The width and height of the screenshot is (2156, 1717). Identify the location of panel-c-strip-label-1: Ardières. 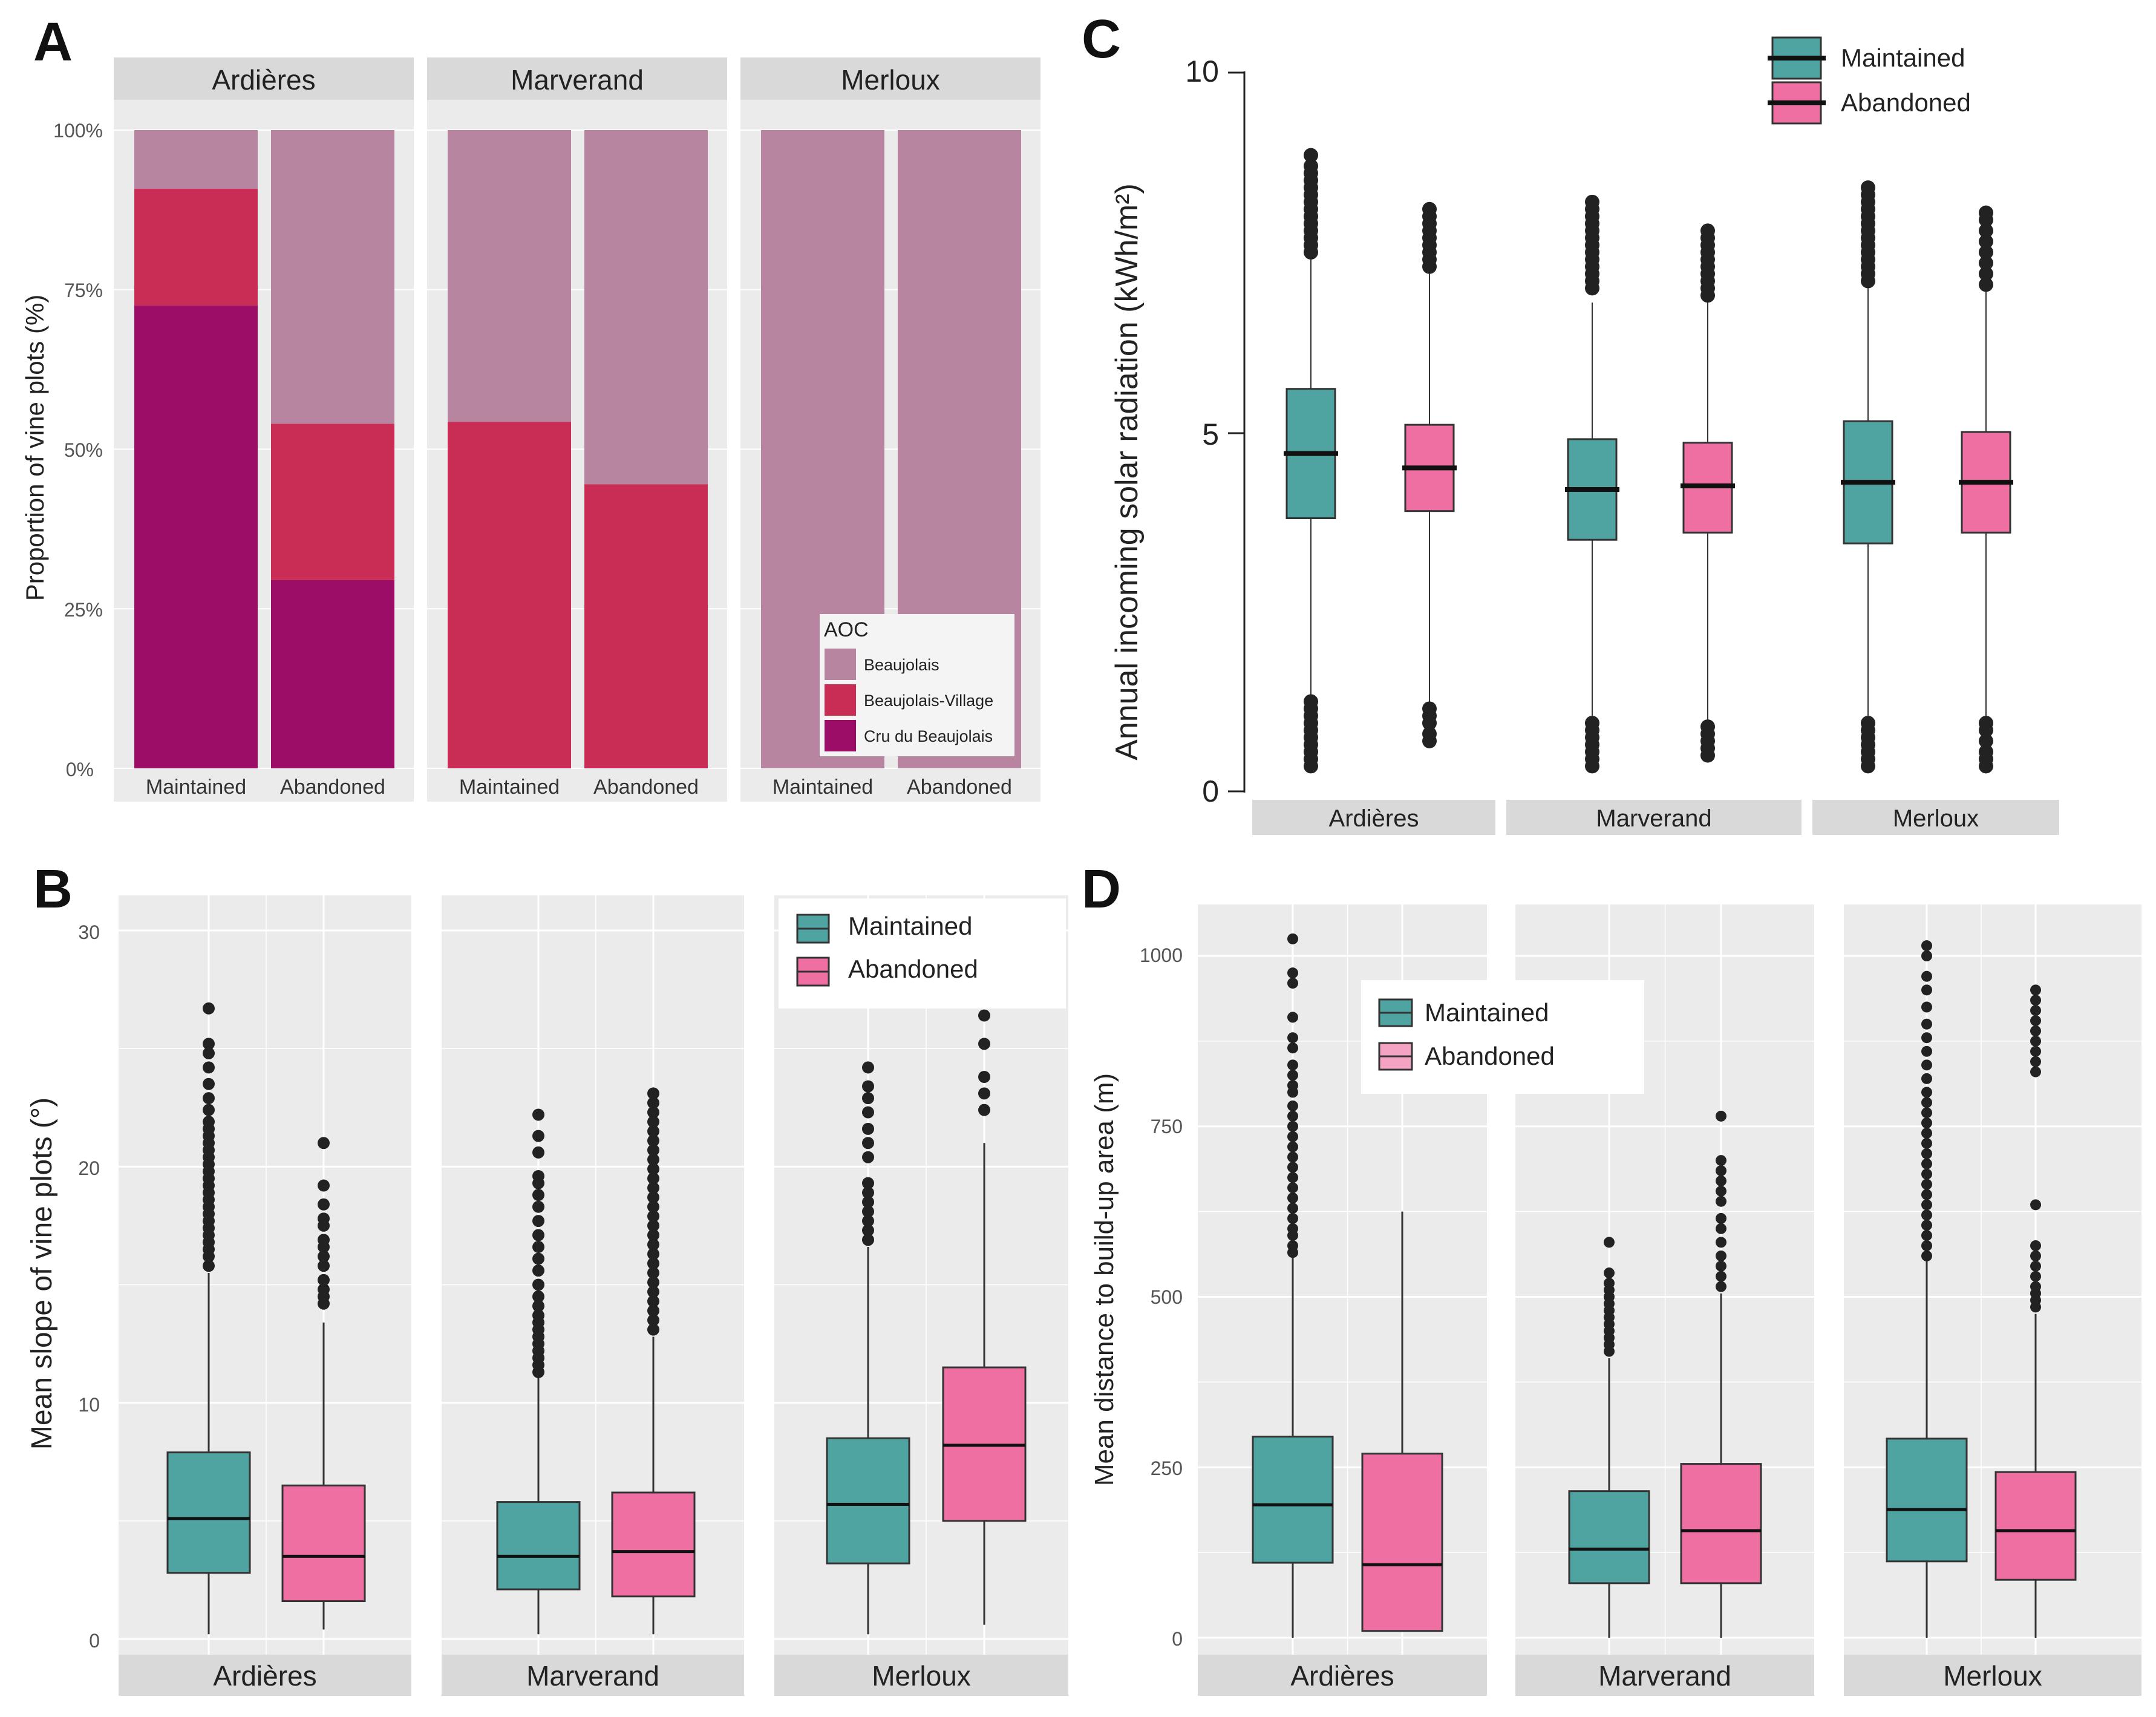
(1374, 818).